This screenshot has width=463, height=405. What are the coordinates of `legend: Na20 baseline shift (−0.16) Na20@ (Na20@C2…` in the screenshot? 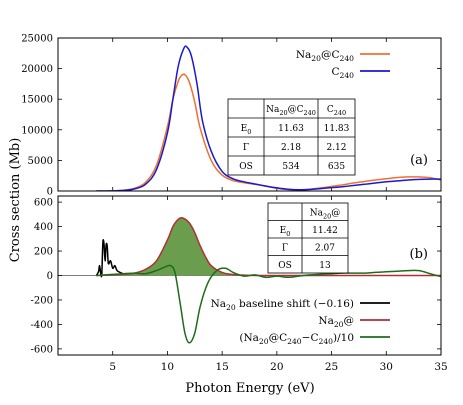 It's located at (300, 322).